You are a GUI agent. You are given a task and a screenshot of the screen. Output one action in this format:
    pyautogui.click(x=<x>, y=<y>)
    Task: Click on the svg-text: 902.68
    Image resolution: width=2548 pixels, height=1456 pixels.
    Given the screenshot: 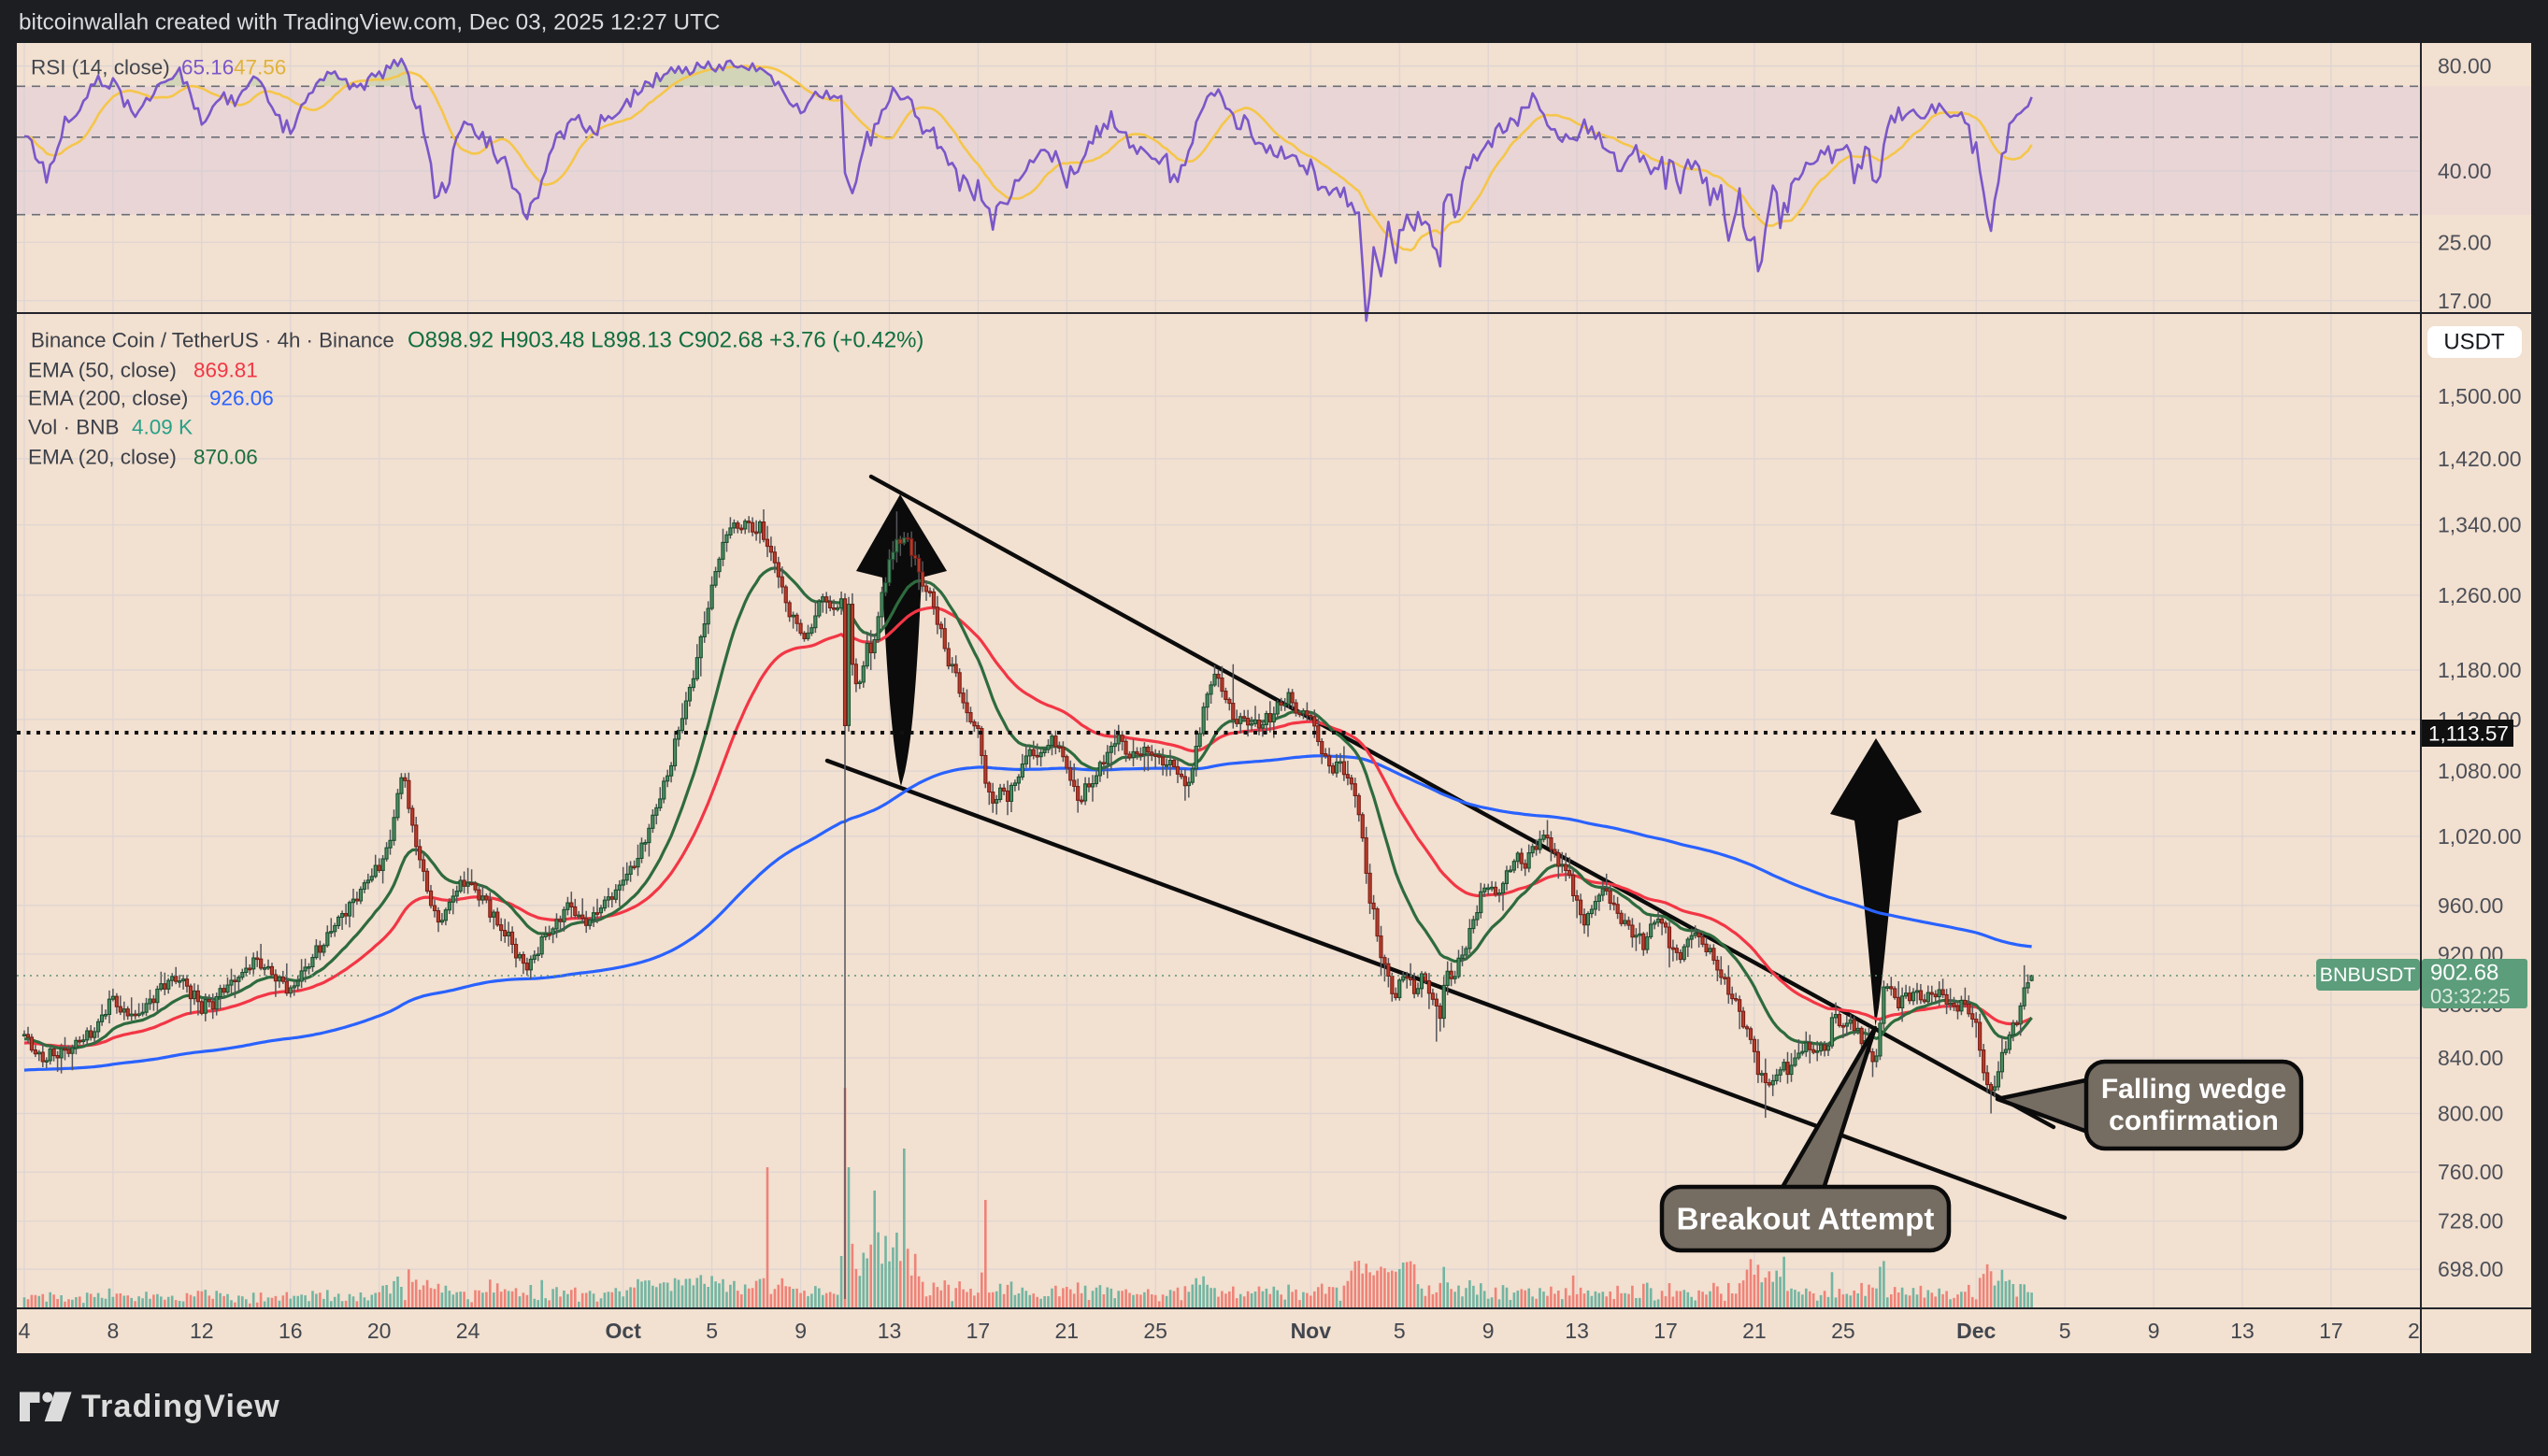 What is the action you would take?
    pyautogui.click(x=2464, y=973)
    